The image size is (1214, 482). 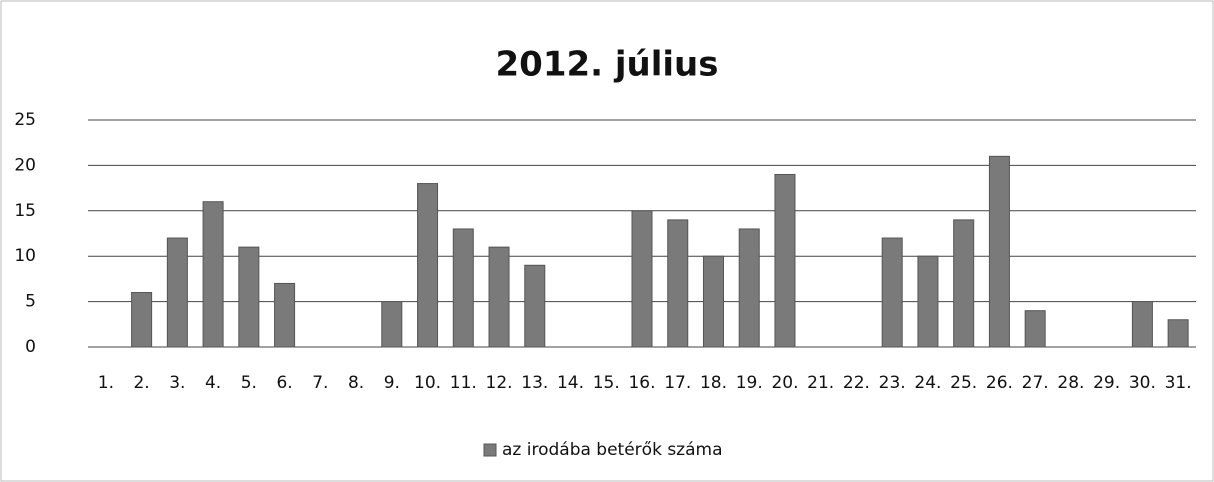 What do you see at coordinates (1106, 383) in the screenshot?
I see `x-tick-label: 29.` at bounding box center [1106, 383].